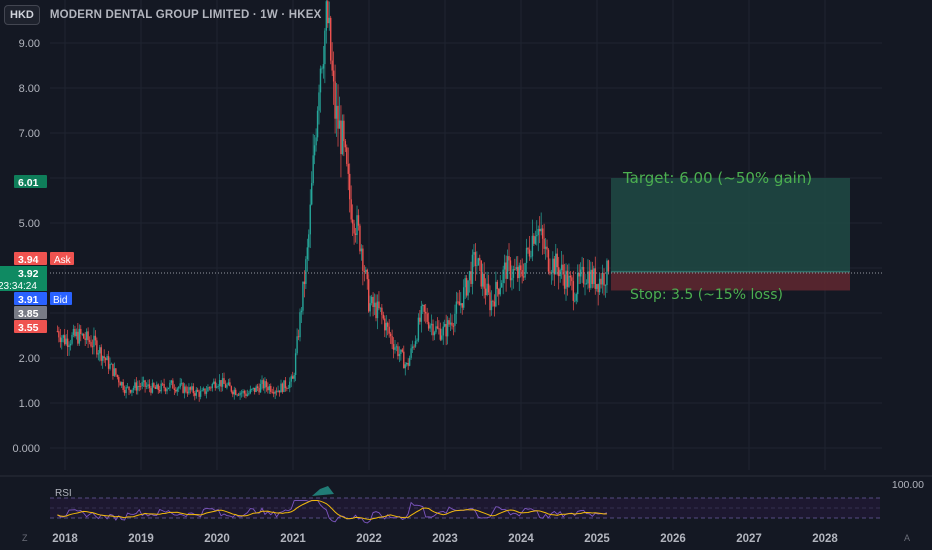 This screenshot has height=550, width=932. Describe the element at coordinates (29, 404) in the screenshot. I see `price-tick-label: 1.00` at that location.